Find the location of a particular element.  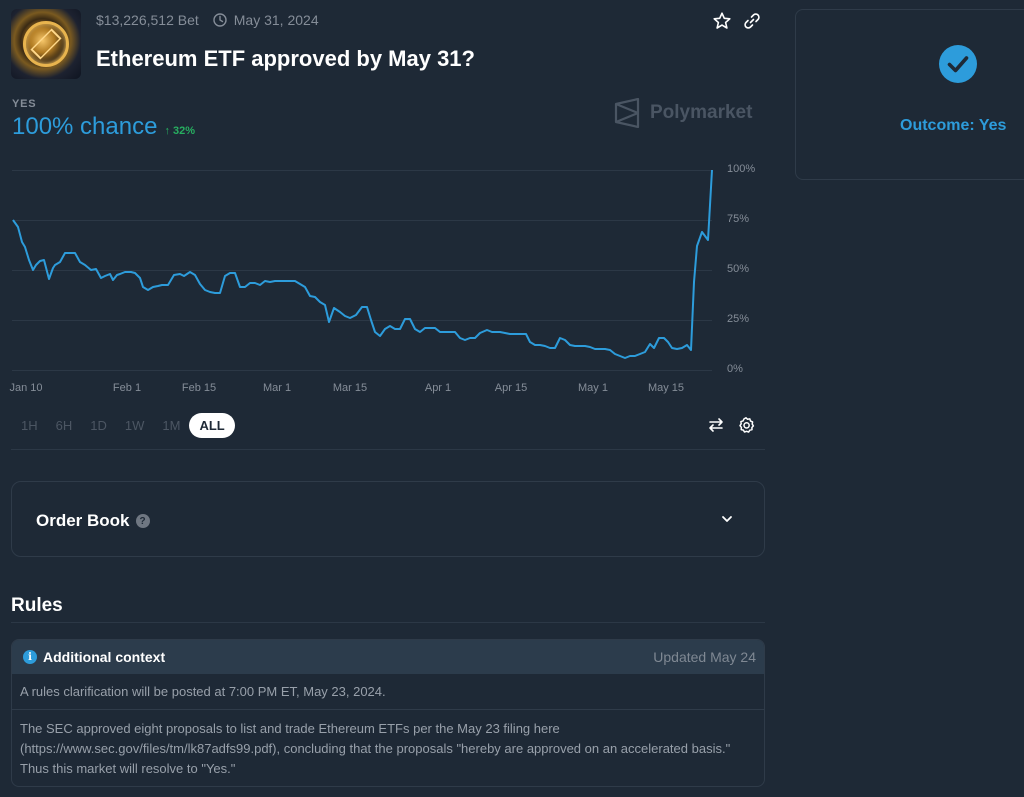

rules-heading: Rules is located at coordinates (37, 605).